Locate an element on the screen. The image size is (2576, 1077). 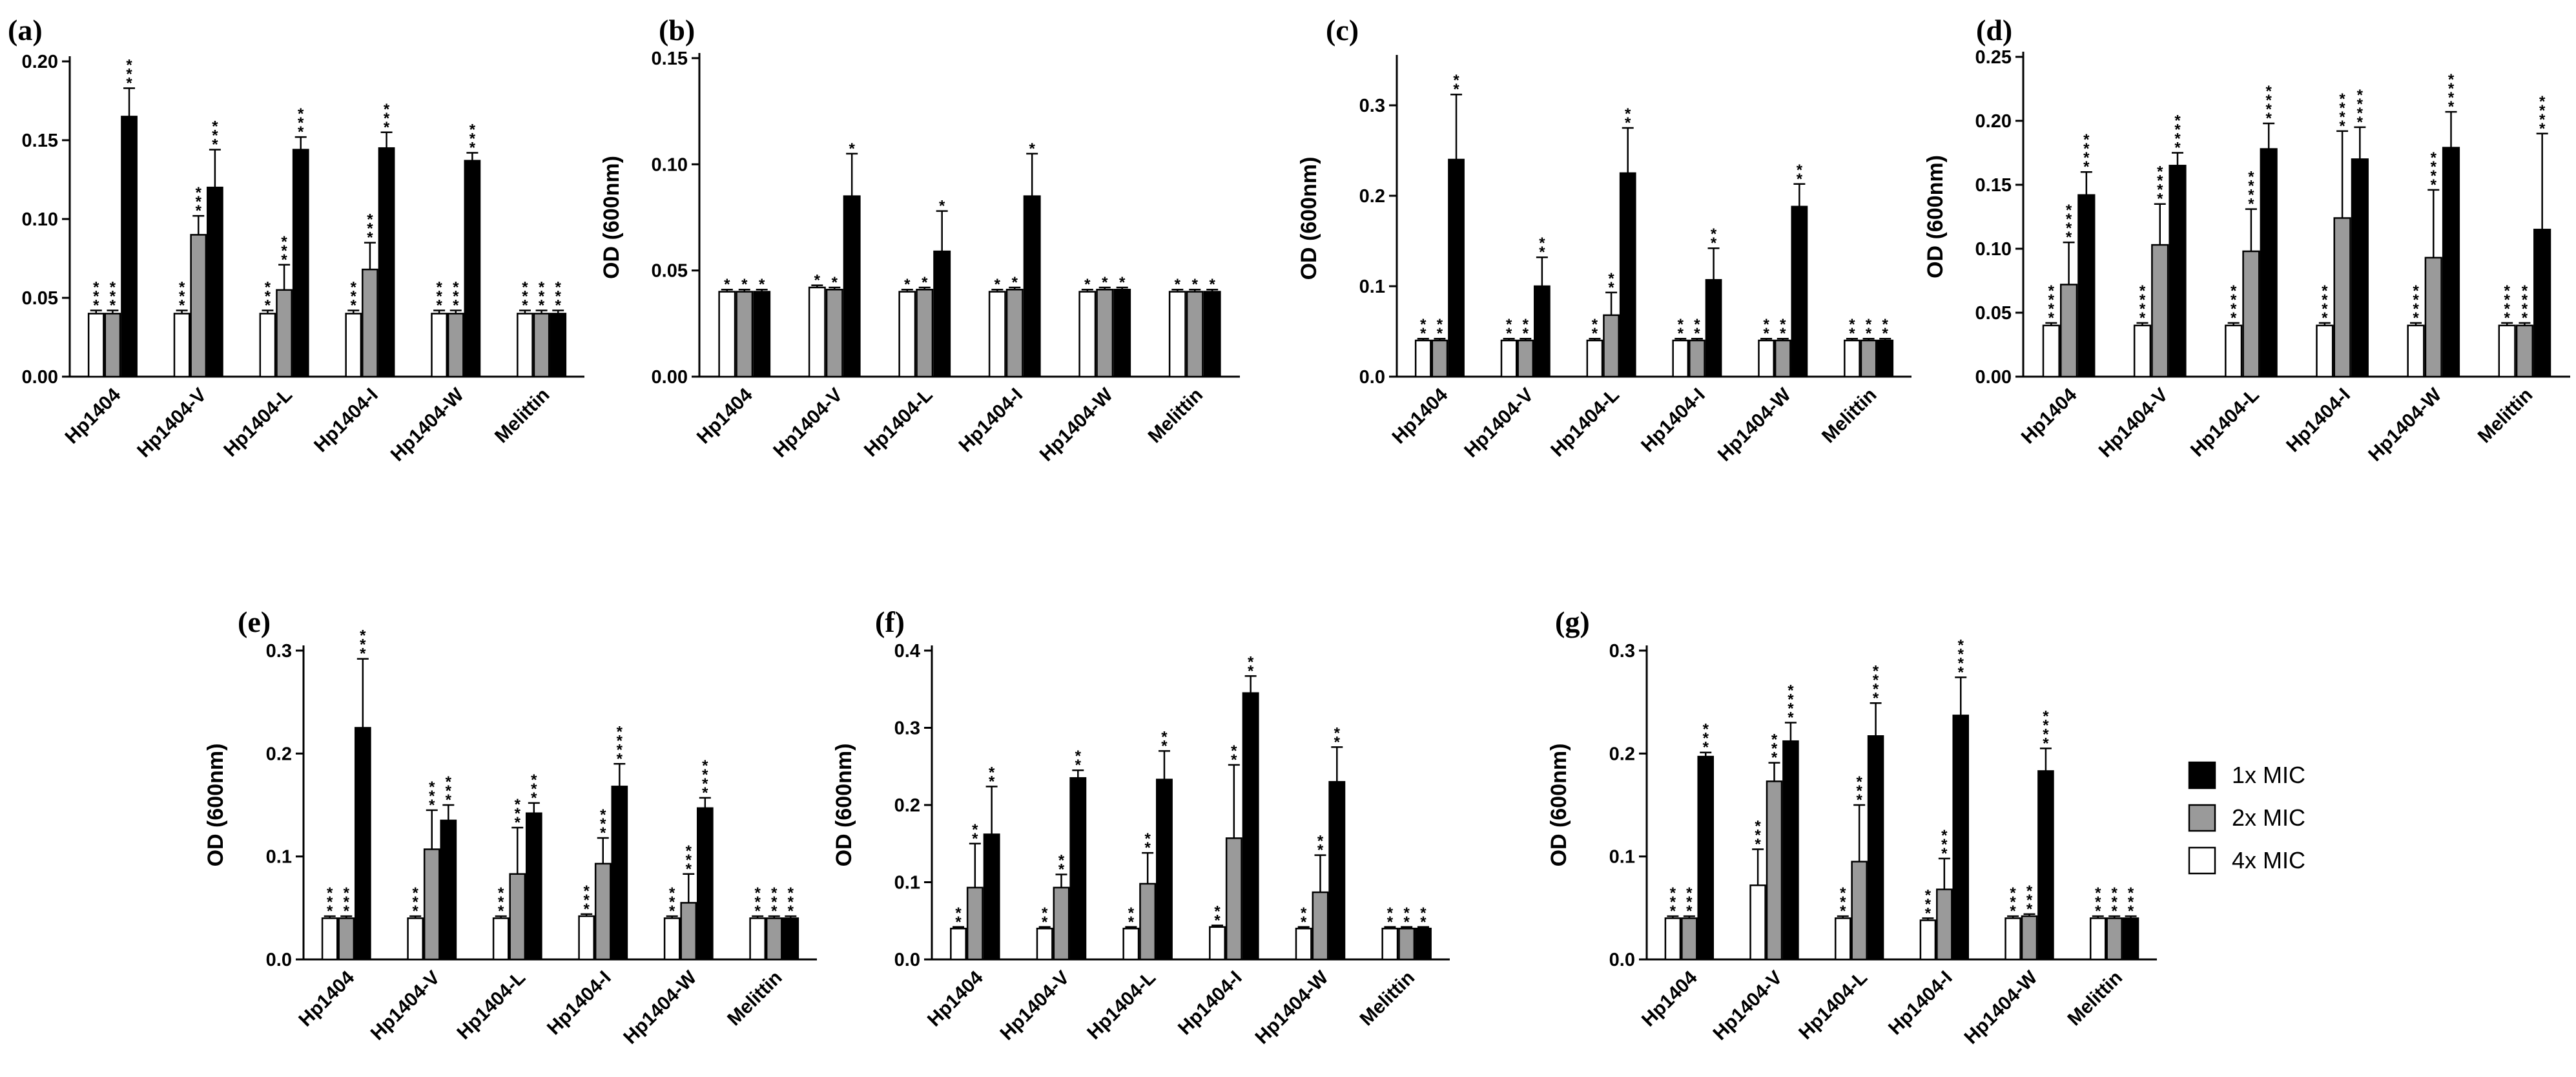
legend-swatch is located at coordinates (2202, 775).